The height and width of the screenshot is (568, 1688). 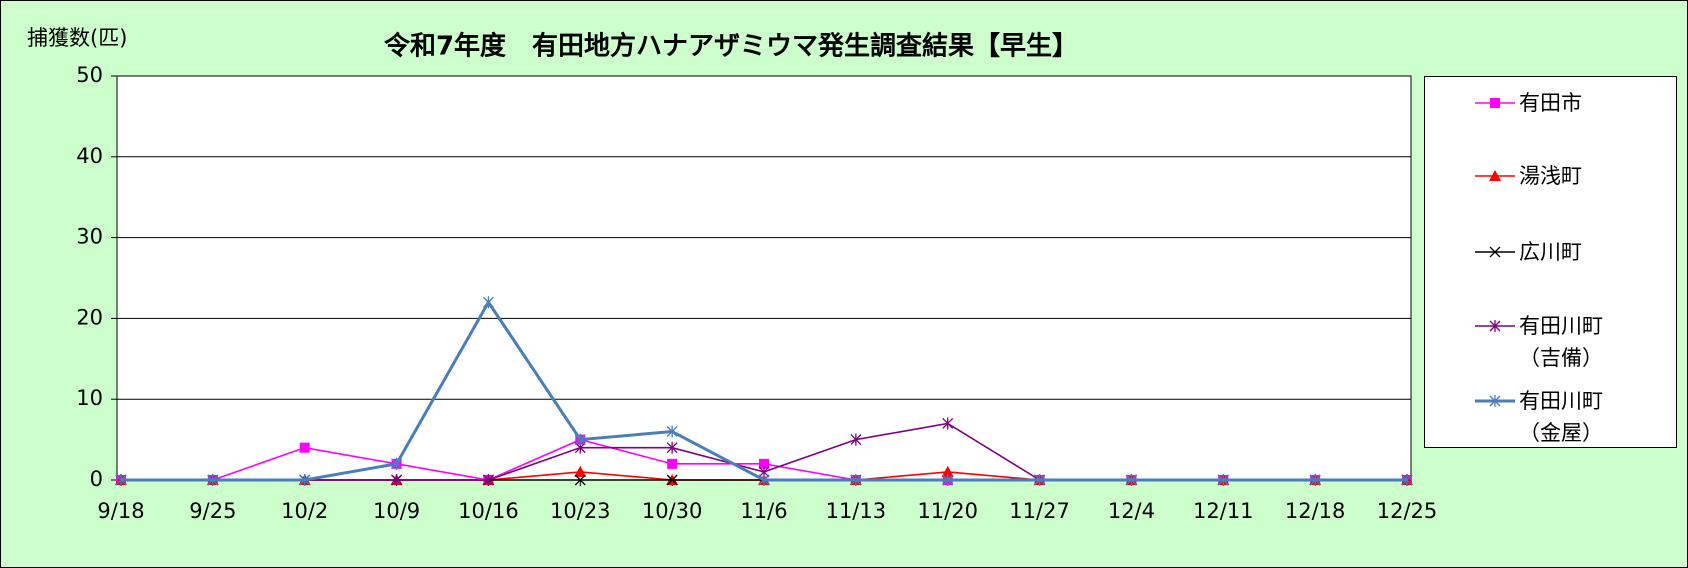 I want to click on legend-entry: 有田川町 （吉備）, so click(x=1539, y=342).